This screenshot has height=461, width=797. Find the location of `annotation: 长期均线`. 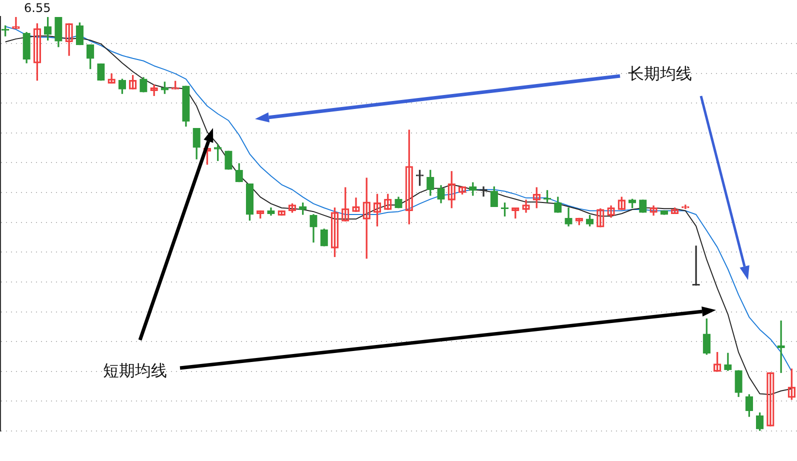

annotation: 长期均线 is located at coordinates (660, 74).